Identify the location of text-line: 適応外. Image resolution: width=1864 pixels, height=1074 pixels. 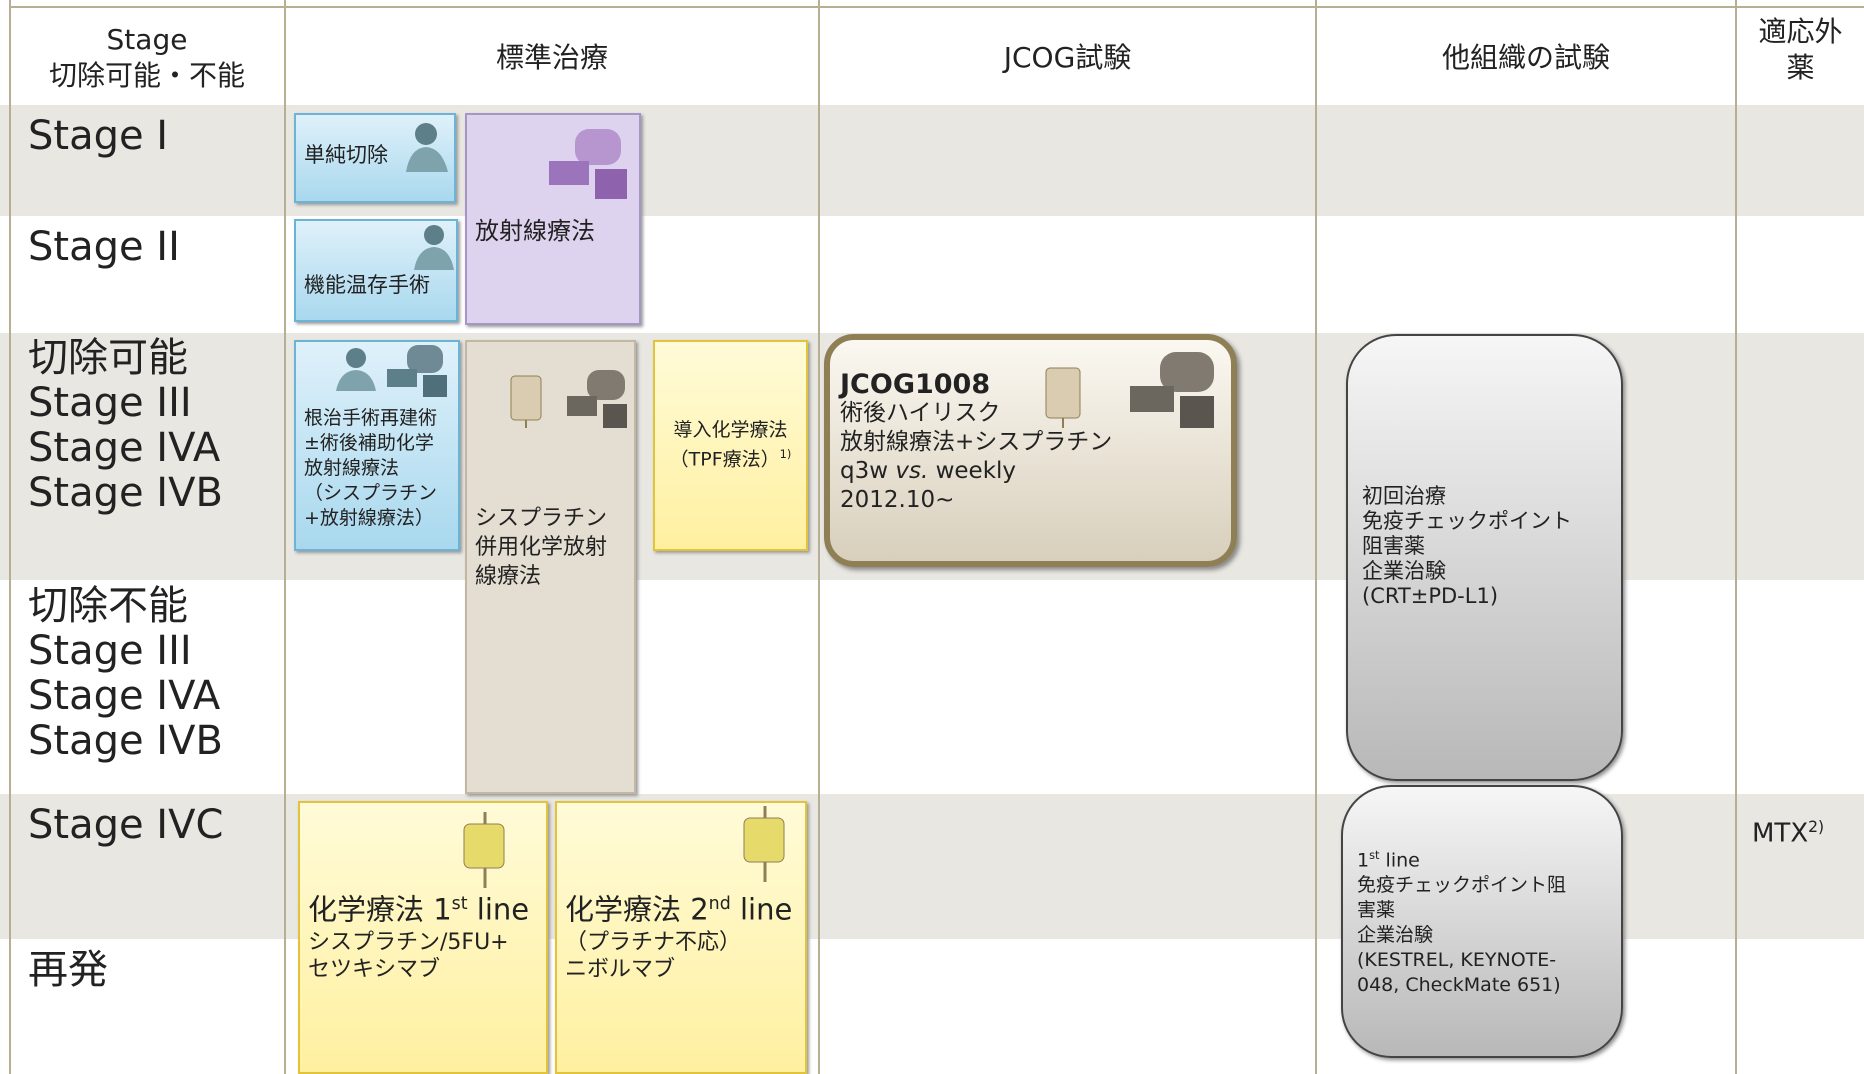
(1800, 31).